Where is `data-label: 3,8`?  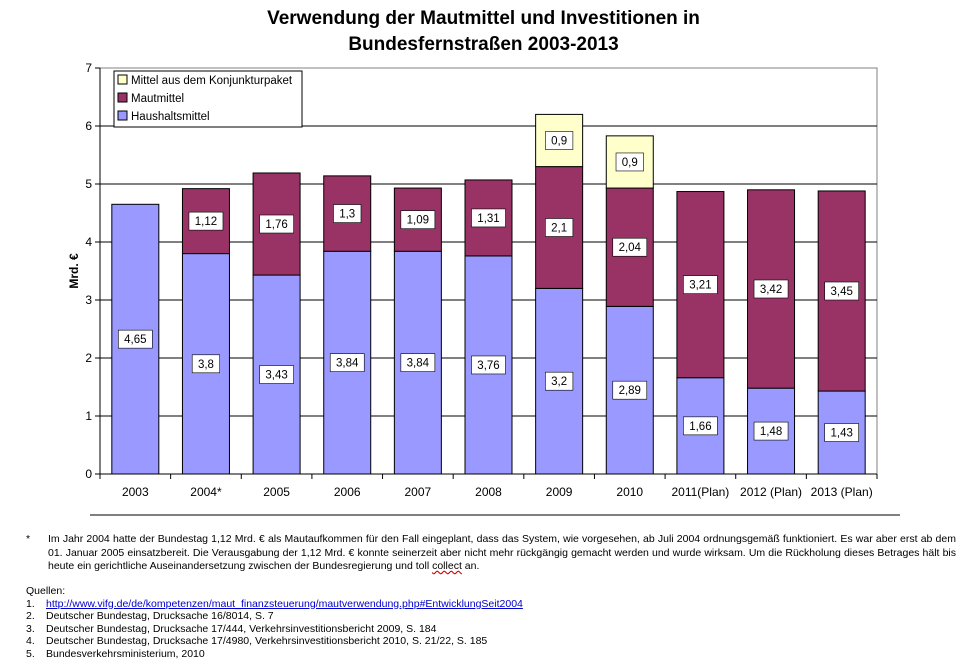 data-label: 3,8 is located at coordinates (206, 365).